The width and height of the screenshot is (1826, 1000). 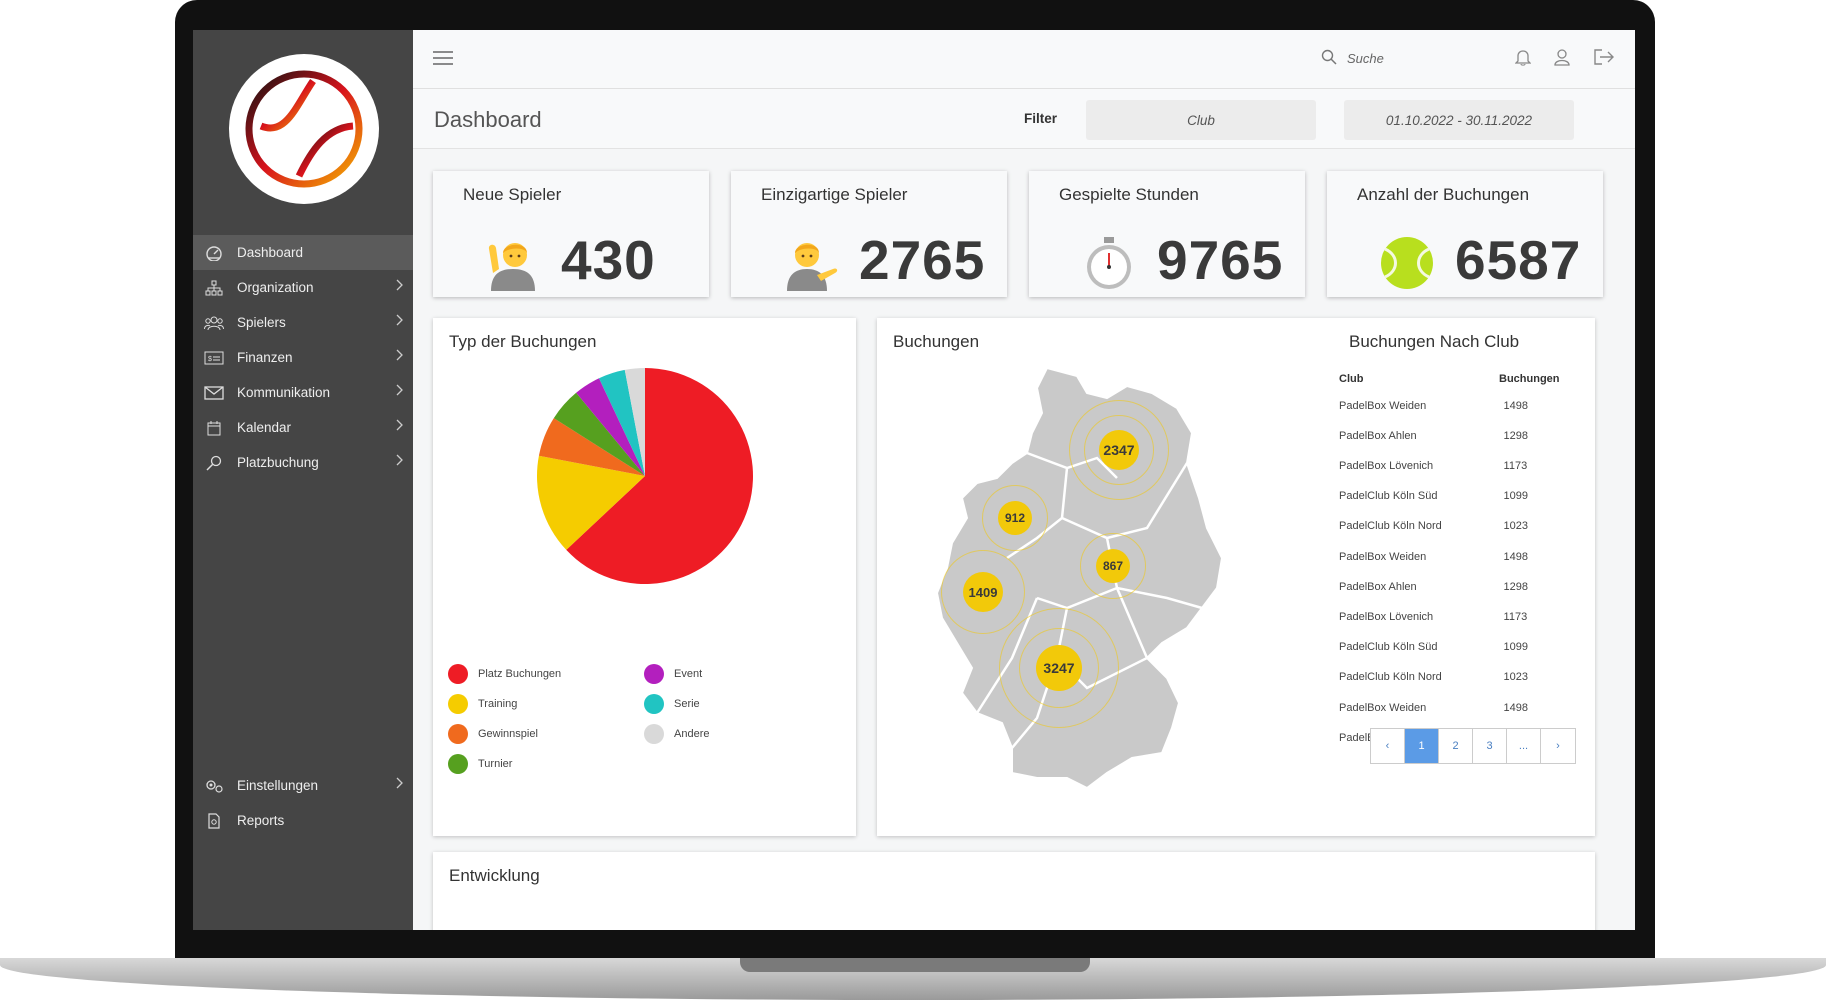 I want to click on legend-label: Gewinnspiel, so click(x=508, y=734).